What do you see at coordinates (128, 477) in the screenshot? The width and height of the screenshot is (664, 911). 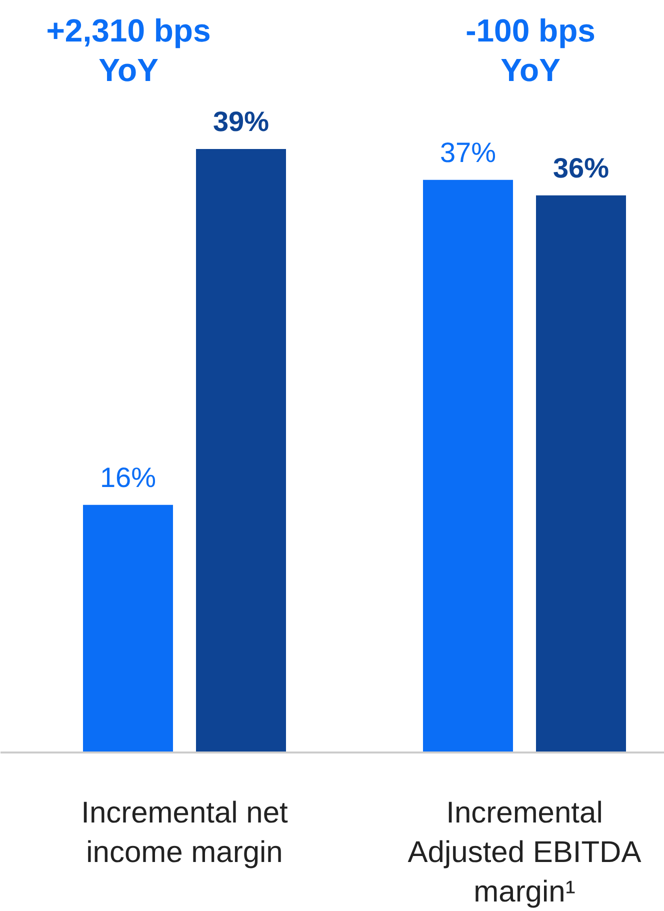 I see `data-label: 16%` at bounding box center [128, 477].